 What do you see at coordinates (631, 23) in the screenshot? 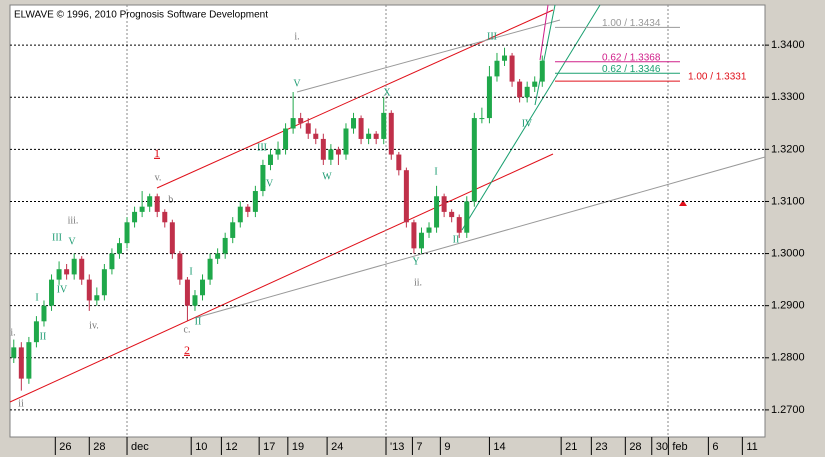
I see `target-label: 1.00 / 1.3434` at bounding box center [631, 23].